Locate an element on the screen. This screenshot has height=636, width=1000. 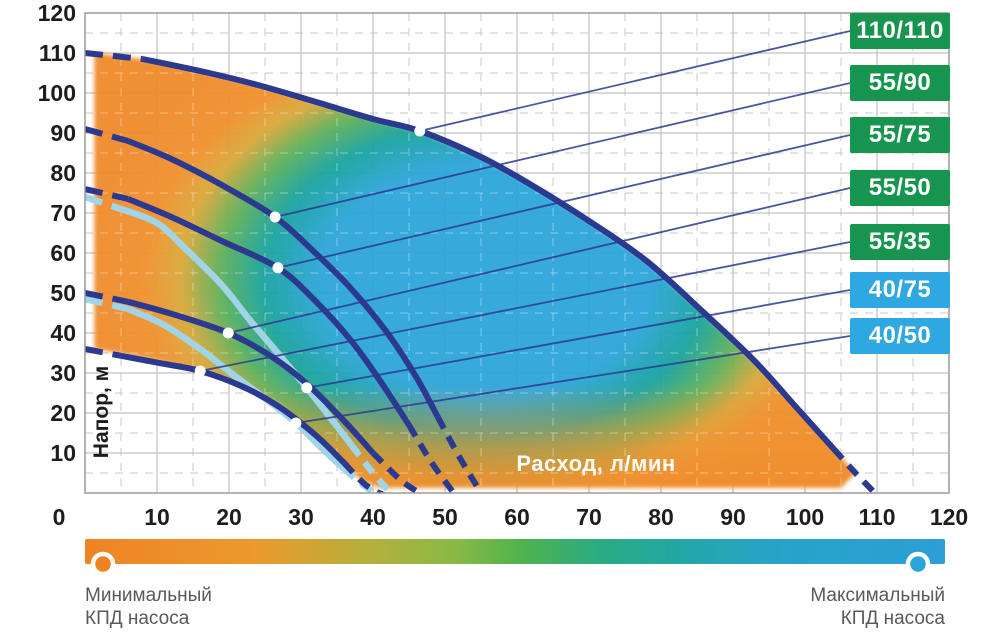
x-tick-label: 90 is located at coordinates (733, 517).